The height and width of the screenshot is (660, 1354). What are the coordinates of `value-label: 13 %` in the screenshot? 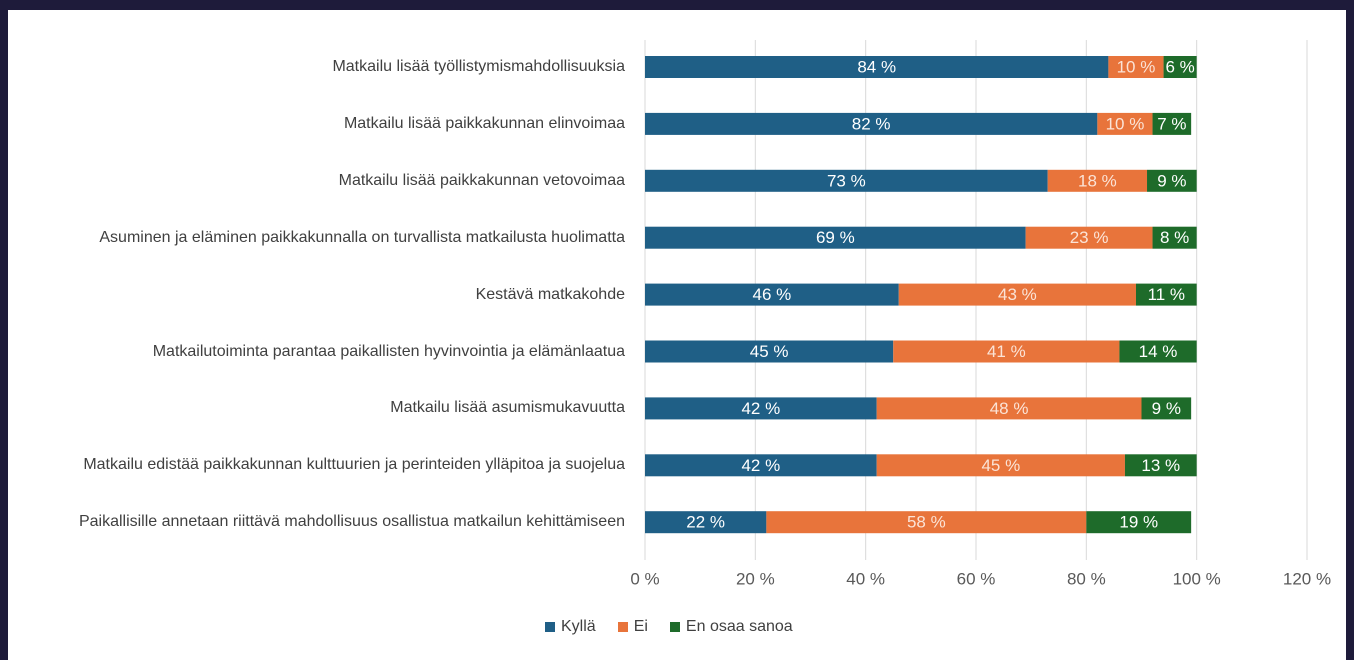 It's located at (1160, 465).